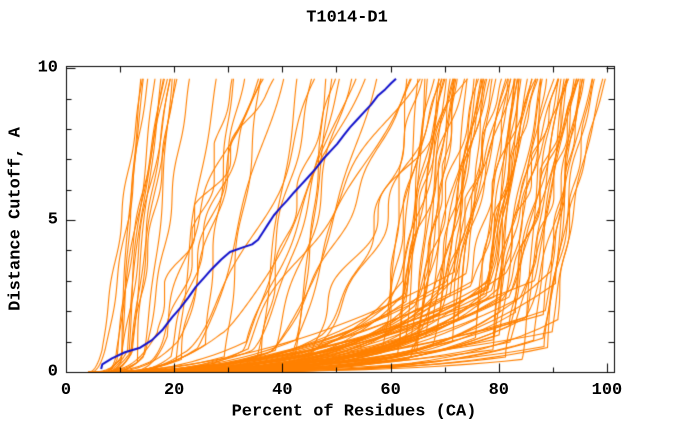 This screenshot has width=680, height=440. I want to click on y-tick-label: 10, so click(47, 68).